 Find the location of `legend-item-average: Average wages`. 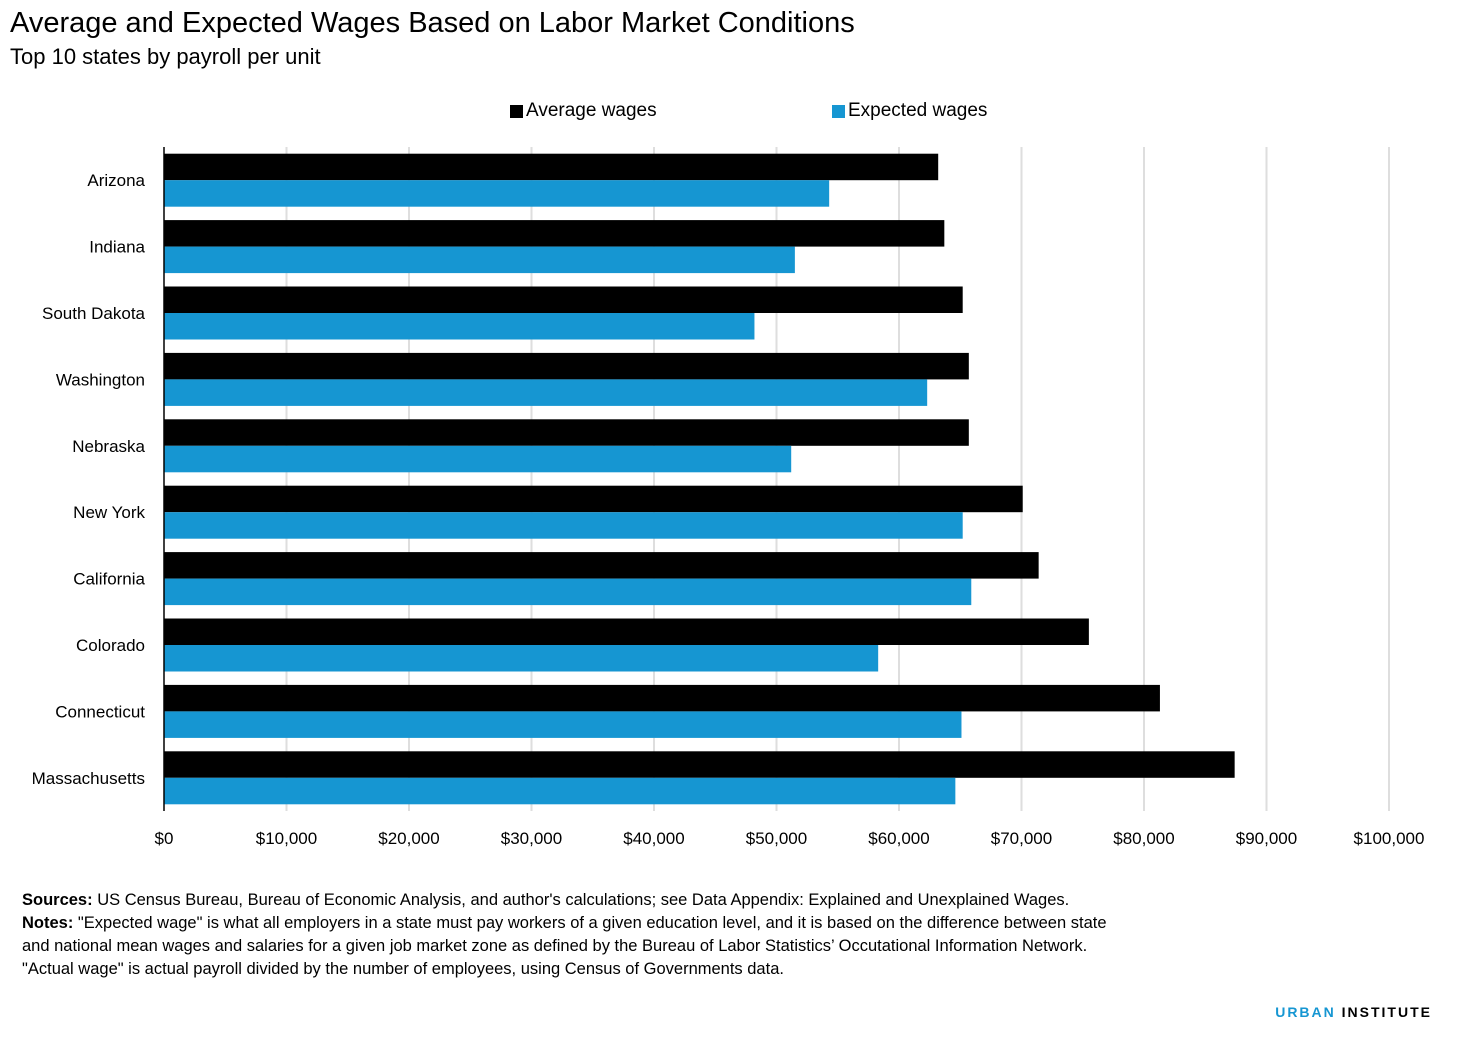

legend-item-average: Average wages is located at coordinates (583, 111).